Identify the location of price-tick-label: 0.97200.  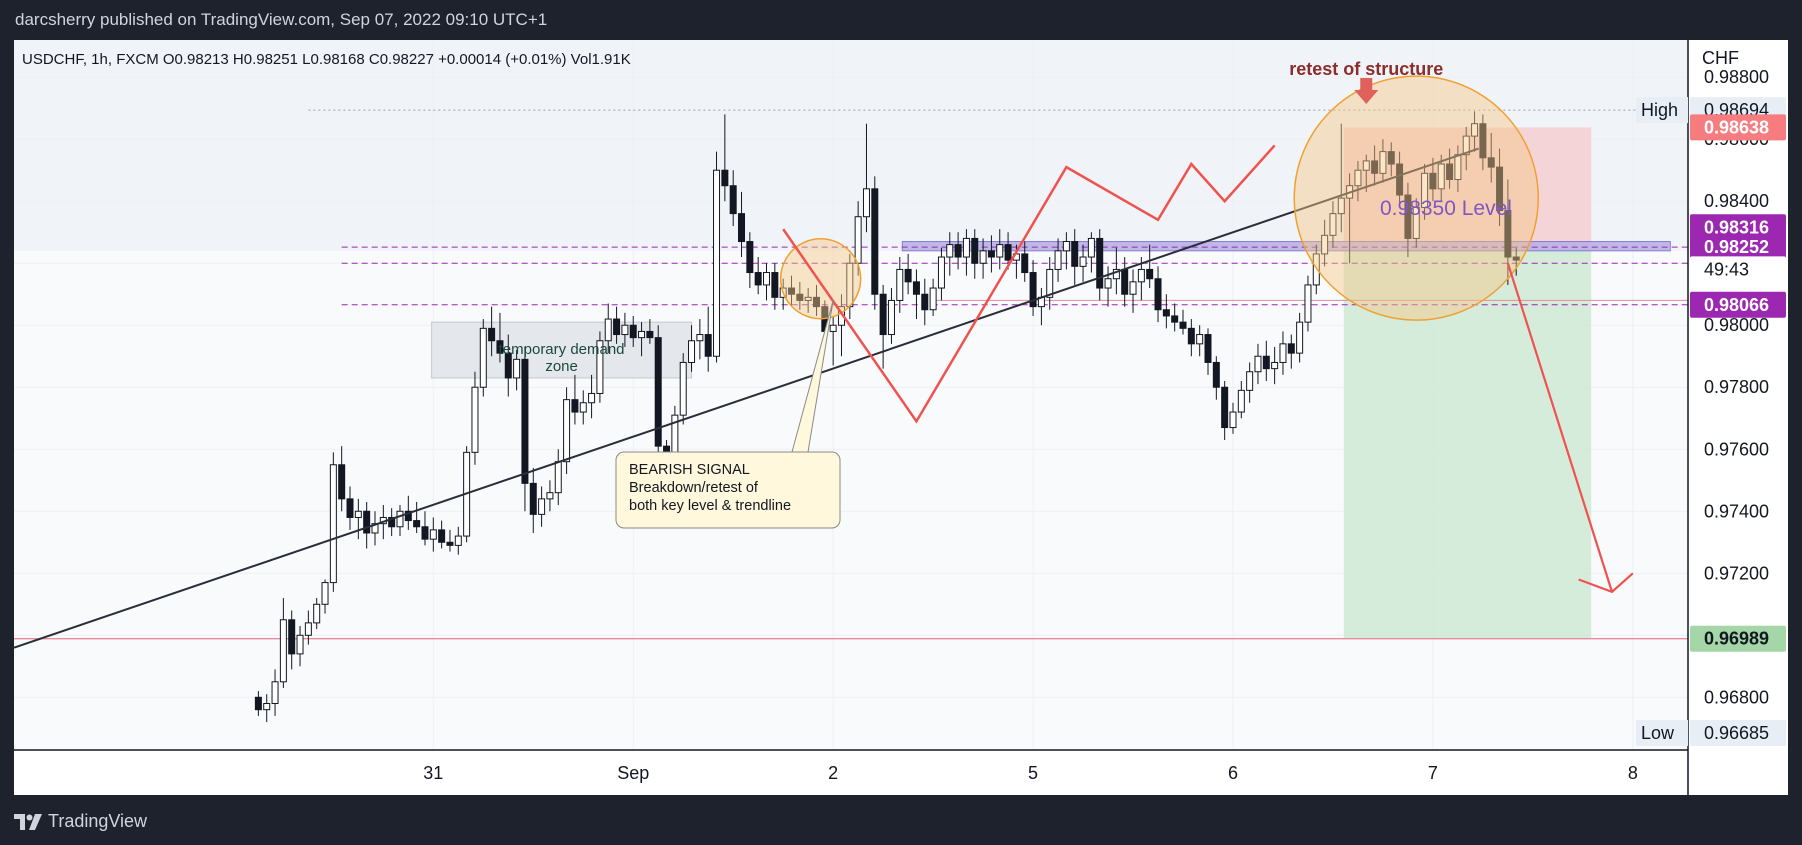
(1736, 573).